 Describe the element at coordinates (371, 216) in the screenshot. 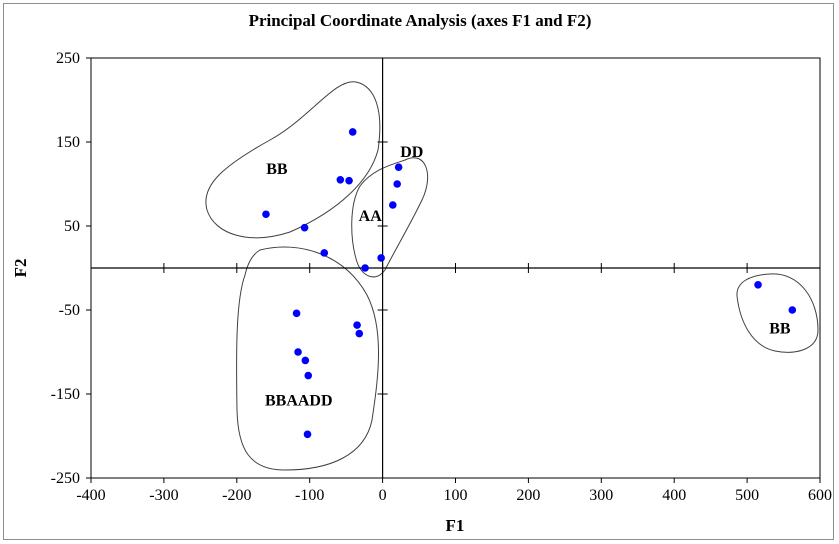

I see `group-label: AA` at that location.